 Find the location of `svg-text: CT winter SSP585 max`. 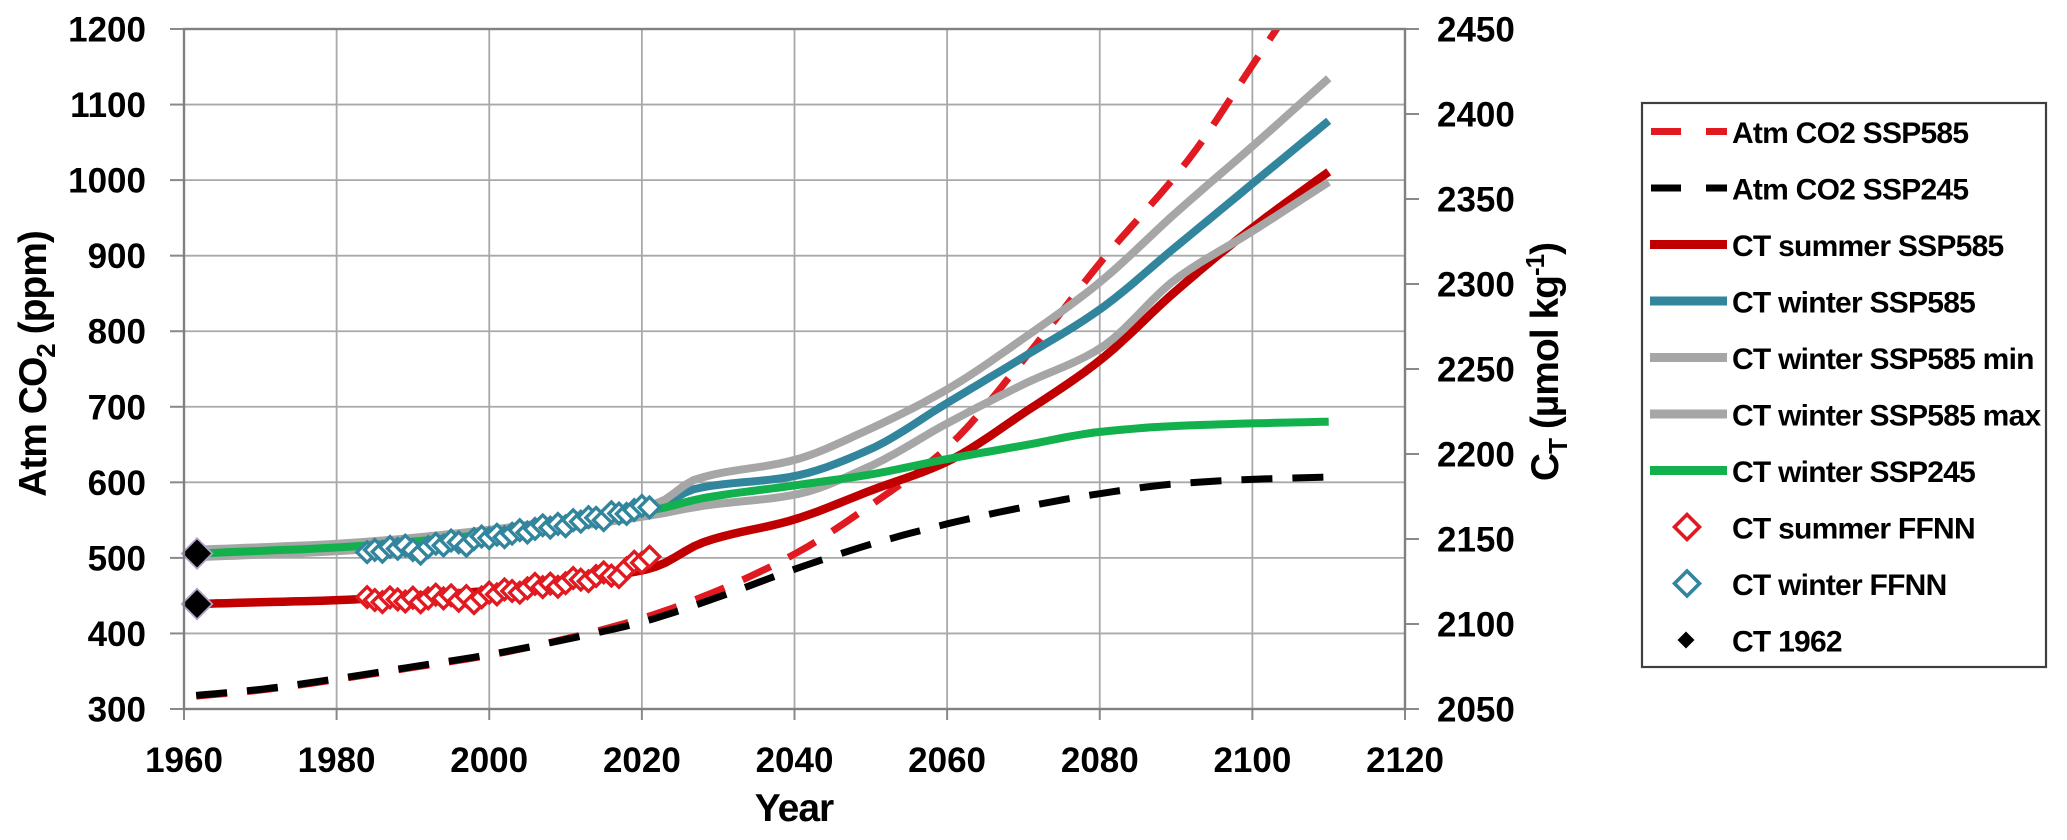

svg-text: CT winter SSP585 max is located at coordinates (1887, 416).